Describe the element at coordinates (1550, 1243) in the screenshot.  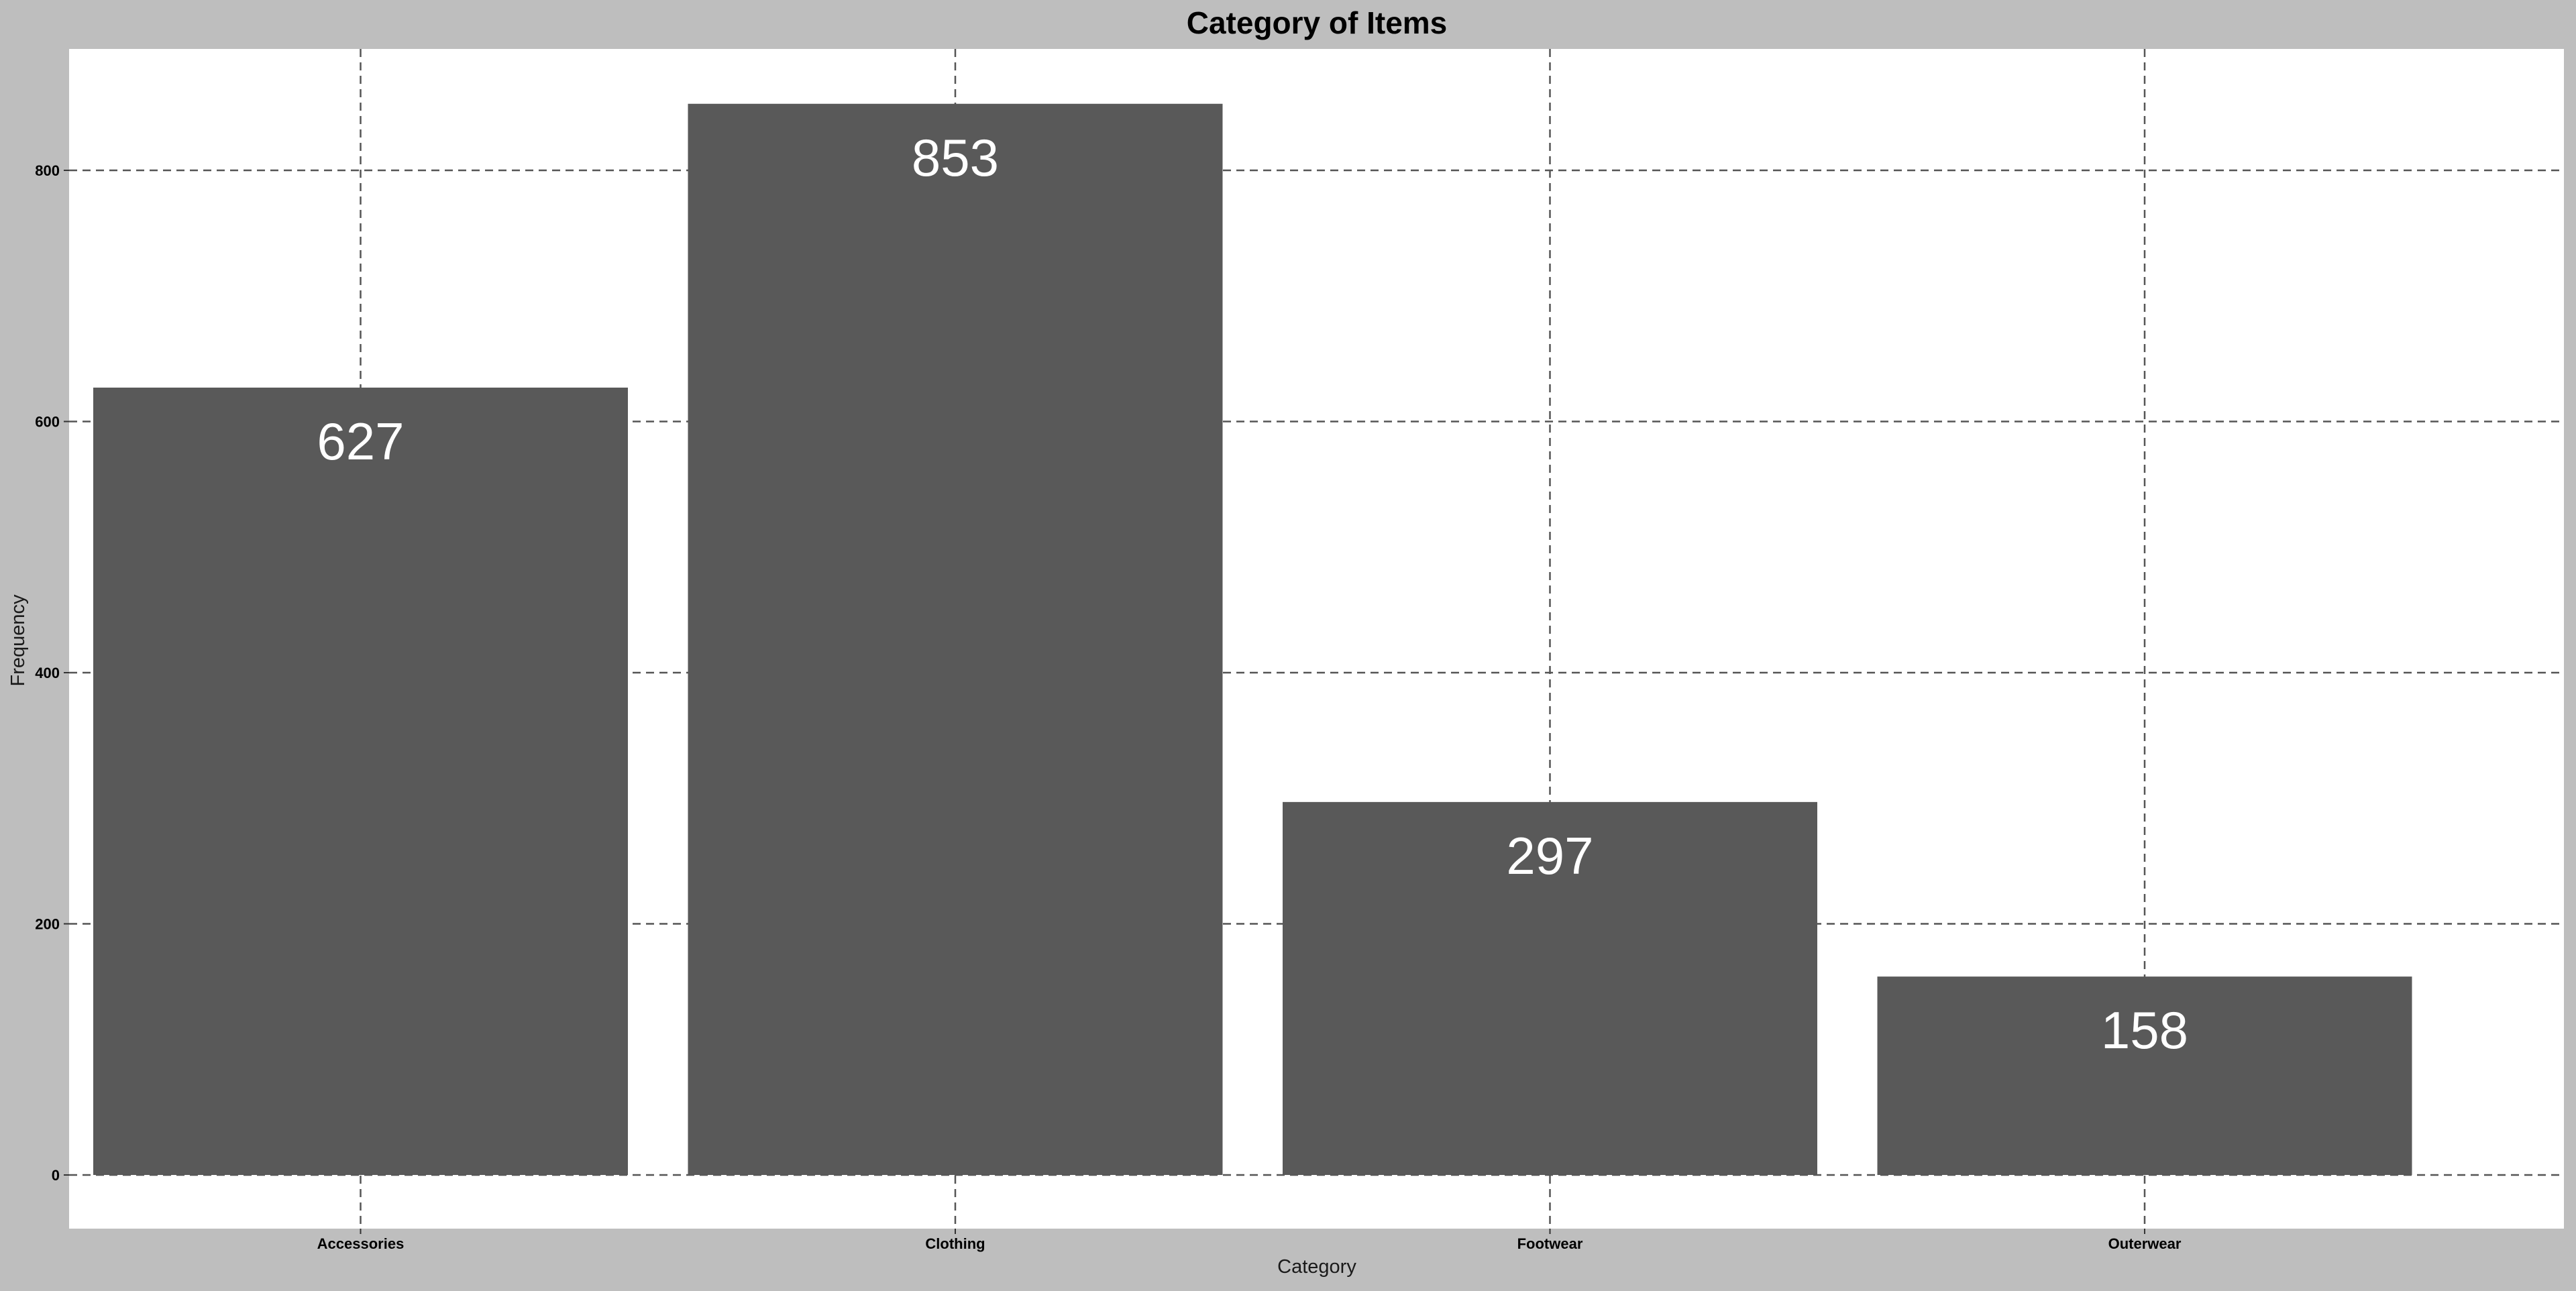
I see `x-tick-label: Footwear` at that location.